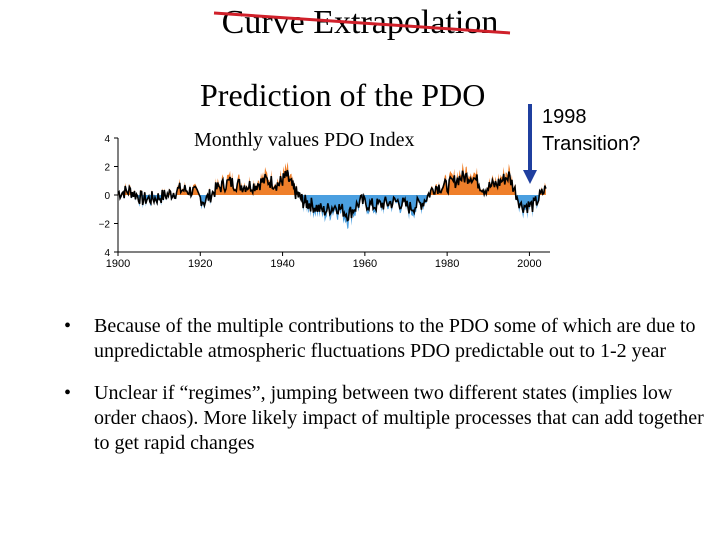 The height and width of the screenshot is (540, 720). Describe the element at coordinates (107, 196) in the screenshot. I see `y-tick-label: 0` at that location.